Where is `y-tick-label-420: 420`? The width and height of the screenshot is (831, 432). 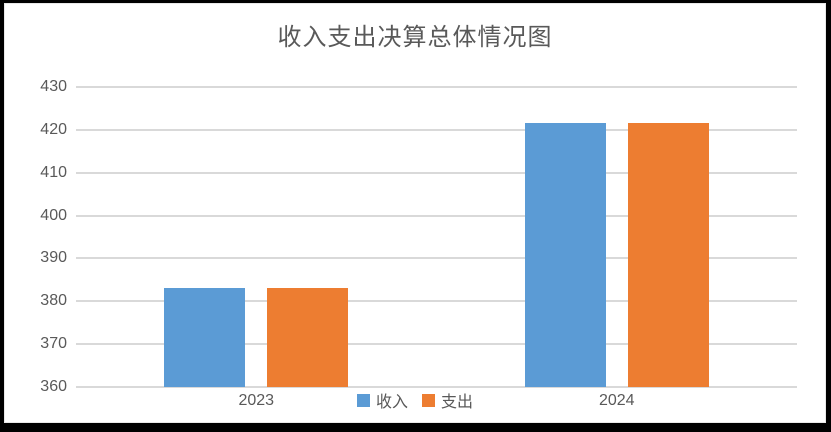 y-tick-label-420: 420 is located at coordinates (53, 129).